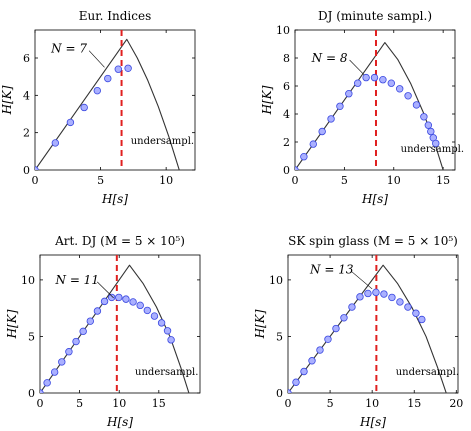 This screenshot has width=471, height=431. What do you see at coordinates (286, 58) in the screenshot?
I see `y-tick-label: 8` at bounding box center [286, 58].